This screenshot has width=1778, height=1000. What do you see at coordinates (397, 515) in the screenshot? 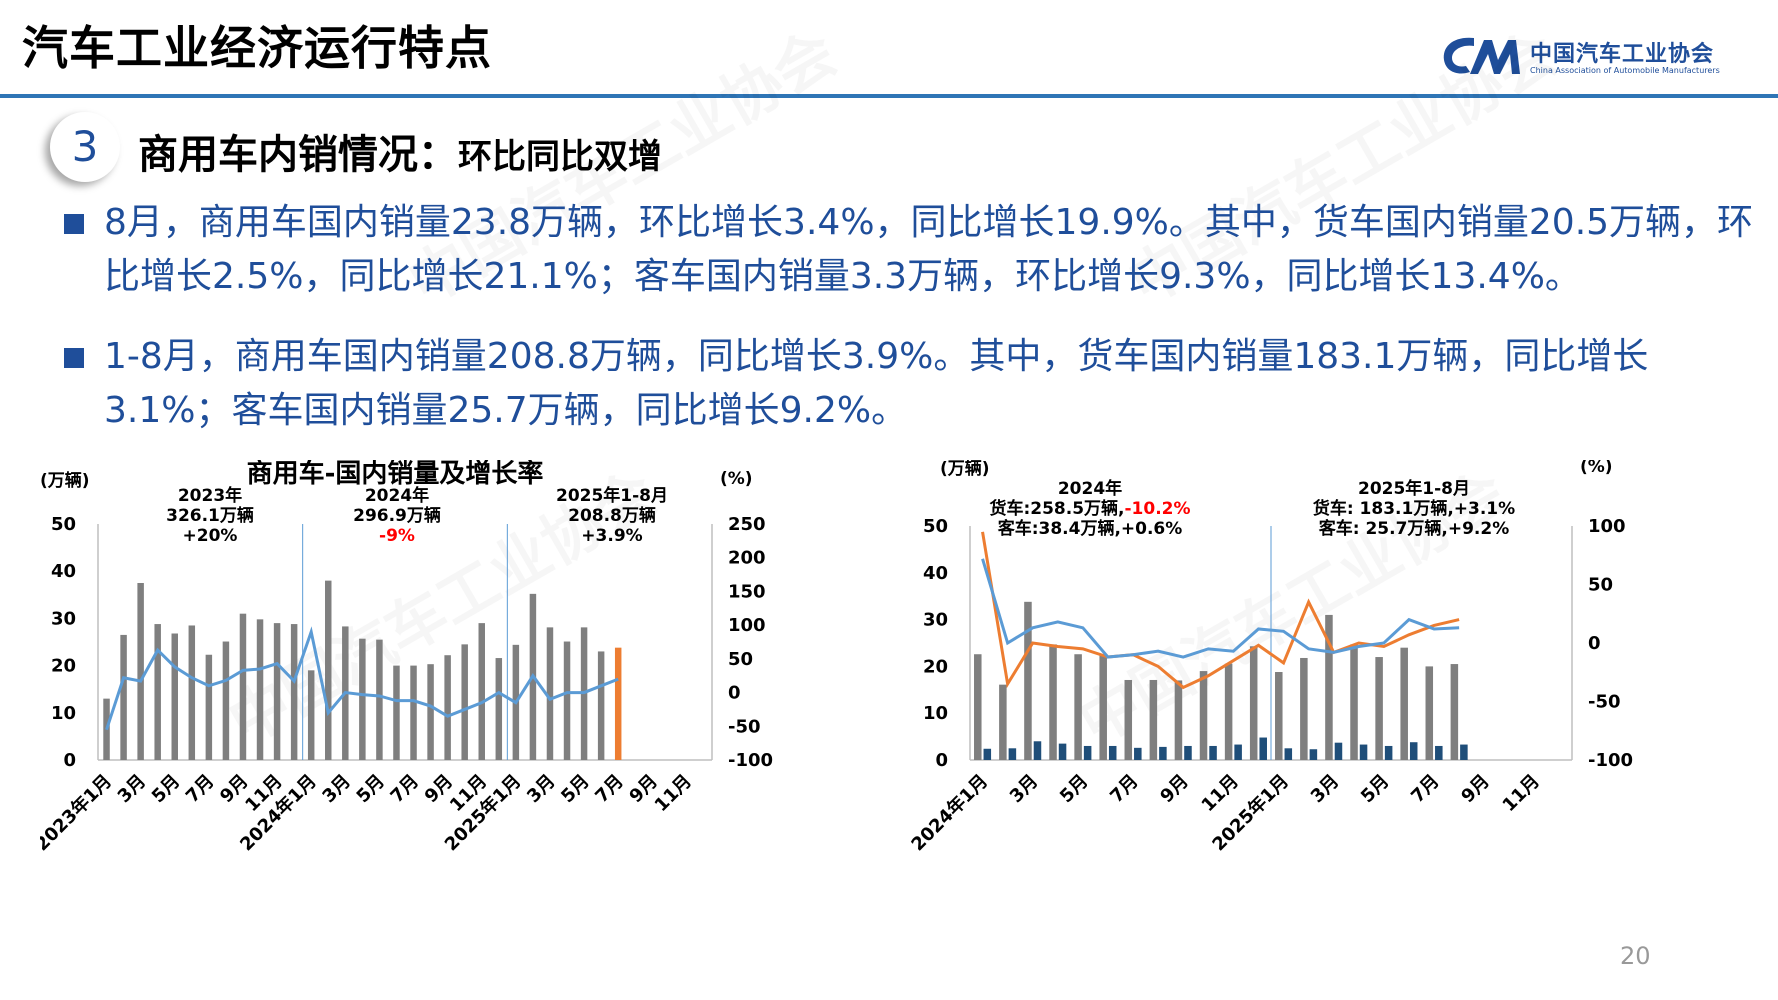
I see `period-annotation: 296.9万辆` at bounding box center [397, 515].